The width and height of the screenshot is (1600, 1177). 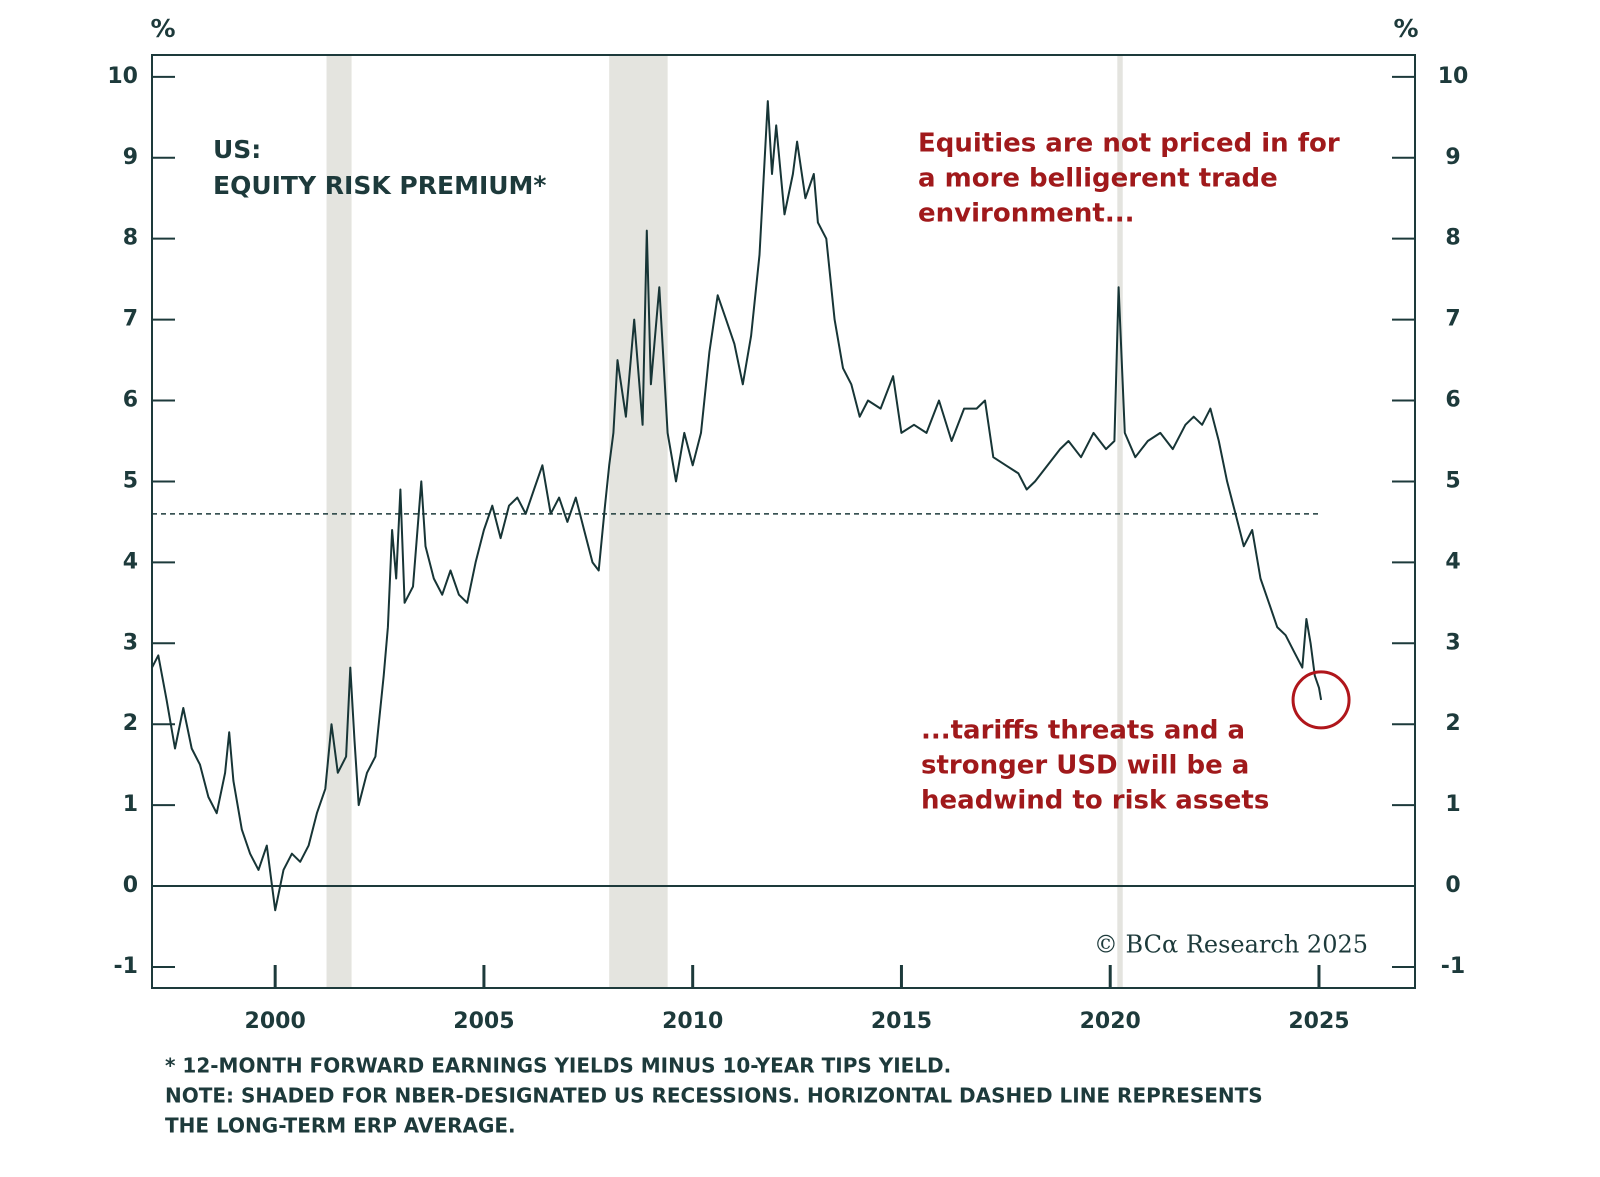 I want to click on y-unit: %, so click(x=162, y=28).